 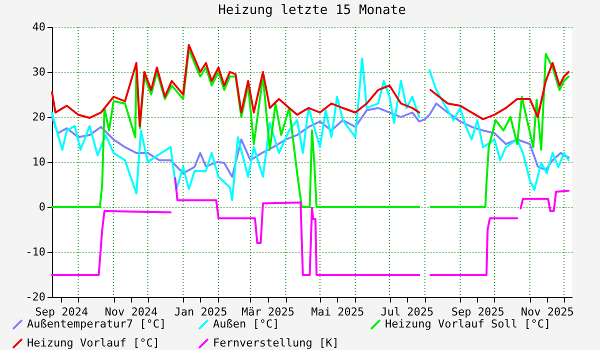 What do you see at coordinates (96, 324) in the screenshot?
I see `legend-label: Außentemperatur7 [°C]` at bounding box center [96, 324].